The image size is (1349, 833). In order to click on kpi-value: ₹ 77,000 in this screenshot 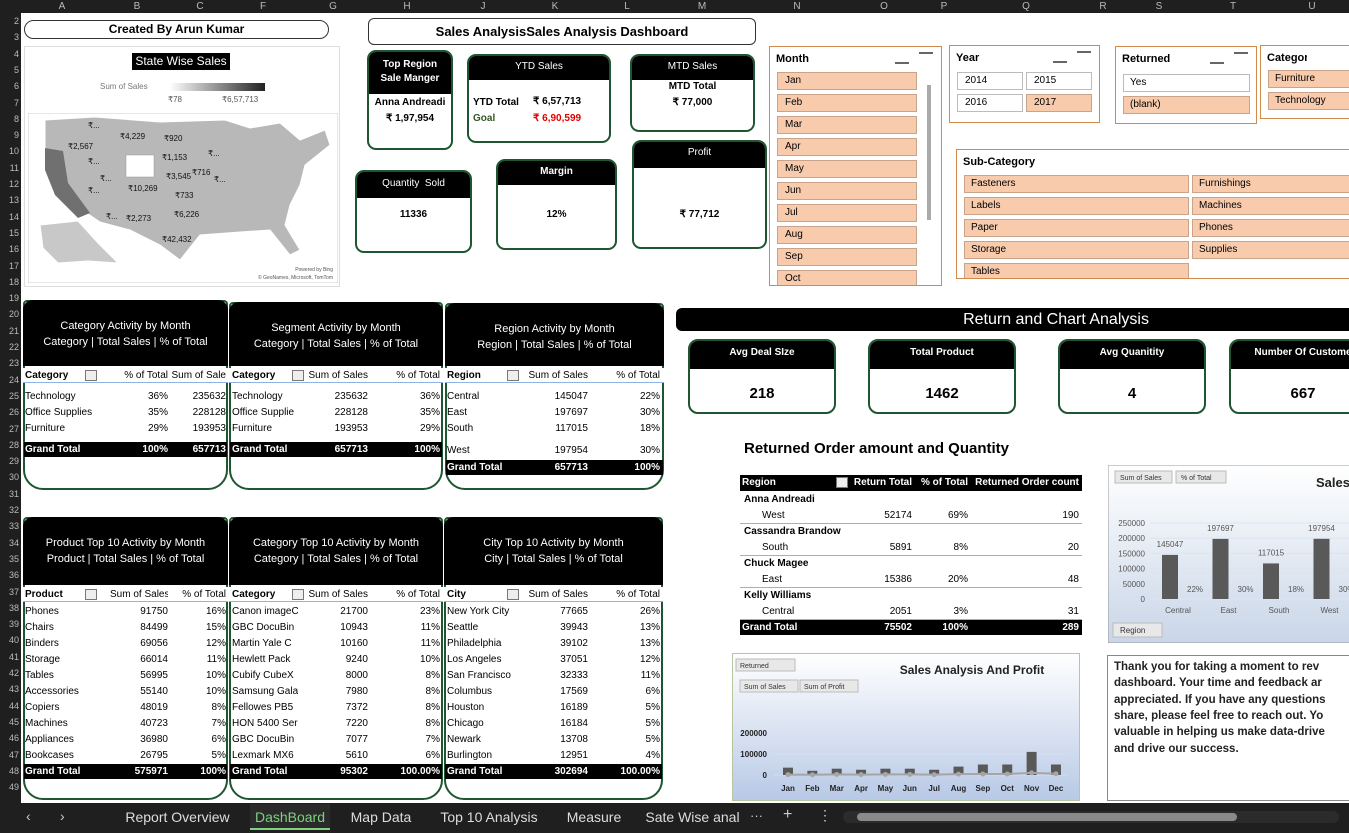, I will do `click(692, 102)`.